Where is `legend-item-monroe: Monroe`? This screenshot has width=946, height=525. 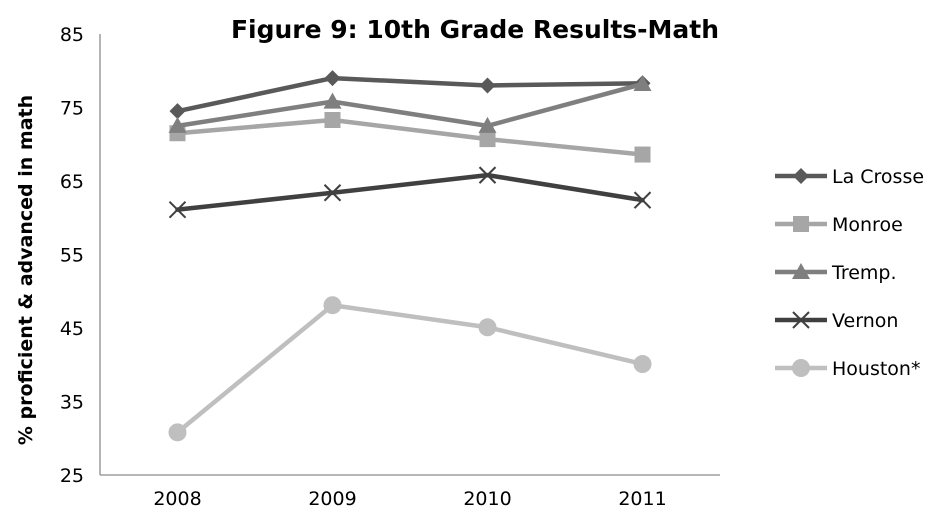
legend-item-monroe: Monroe is located at coordinates (839, 225).